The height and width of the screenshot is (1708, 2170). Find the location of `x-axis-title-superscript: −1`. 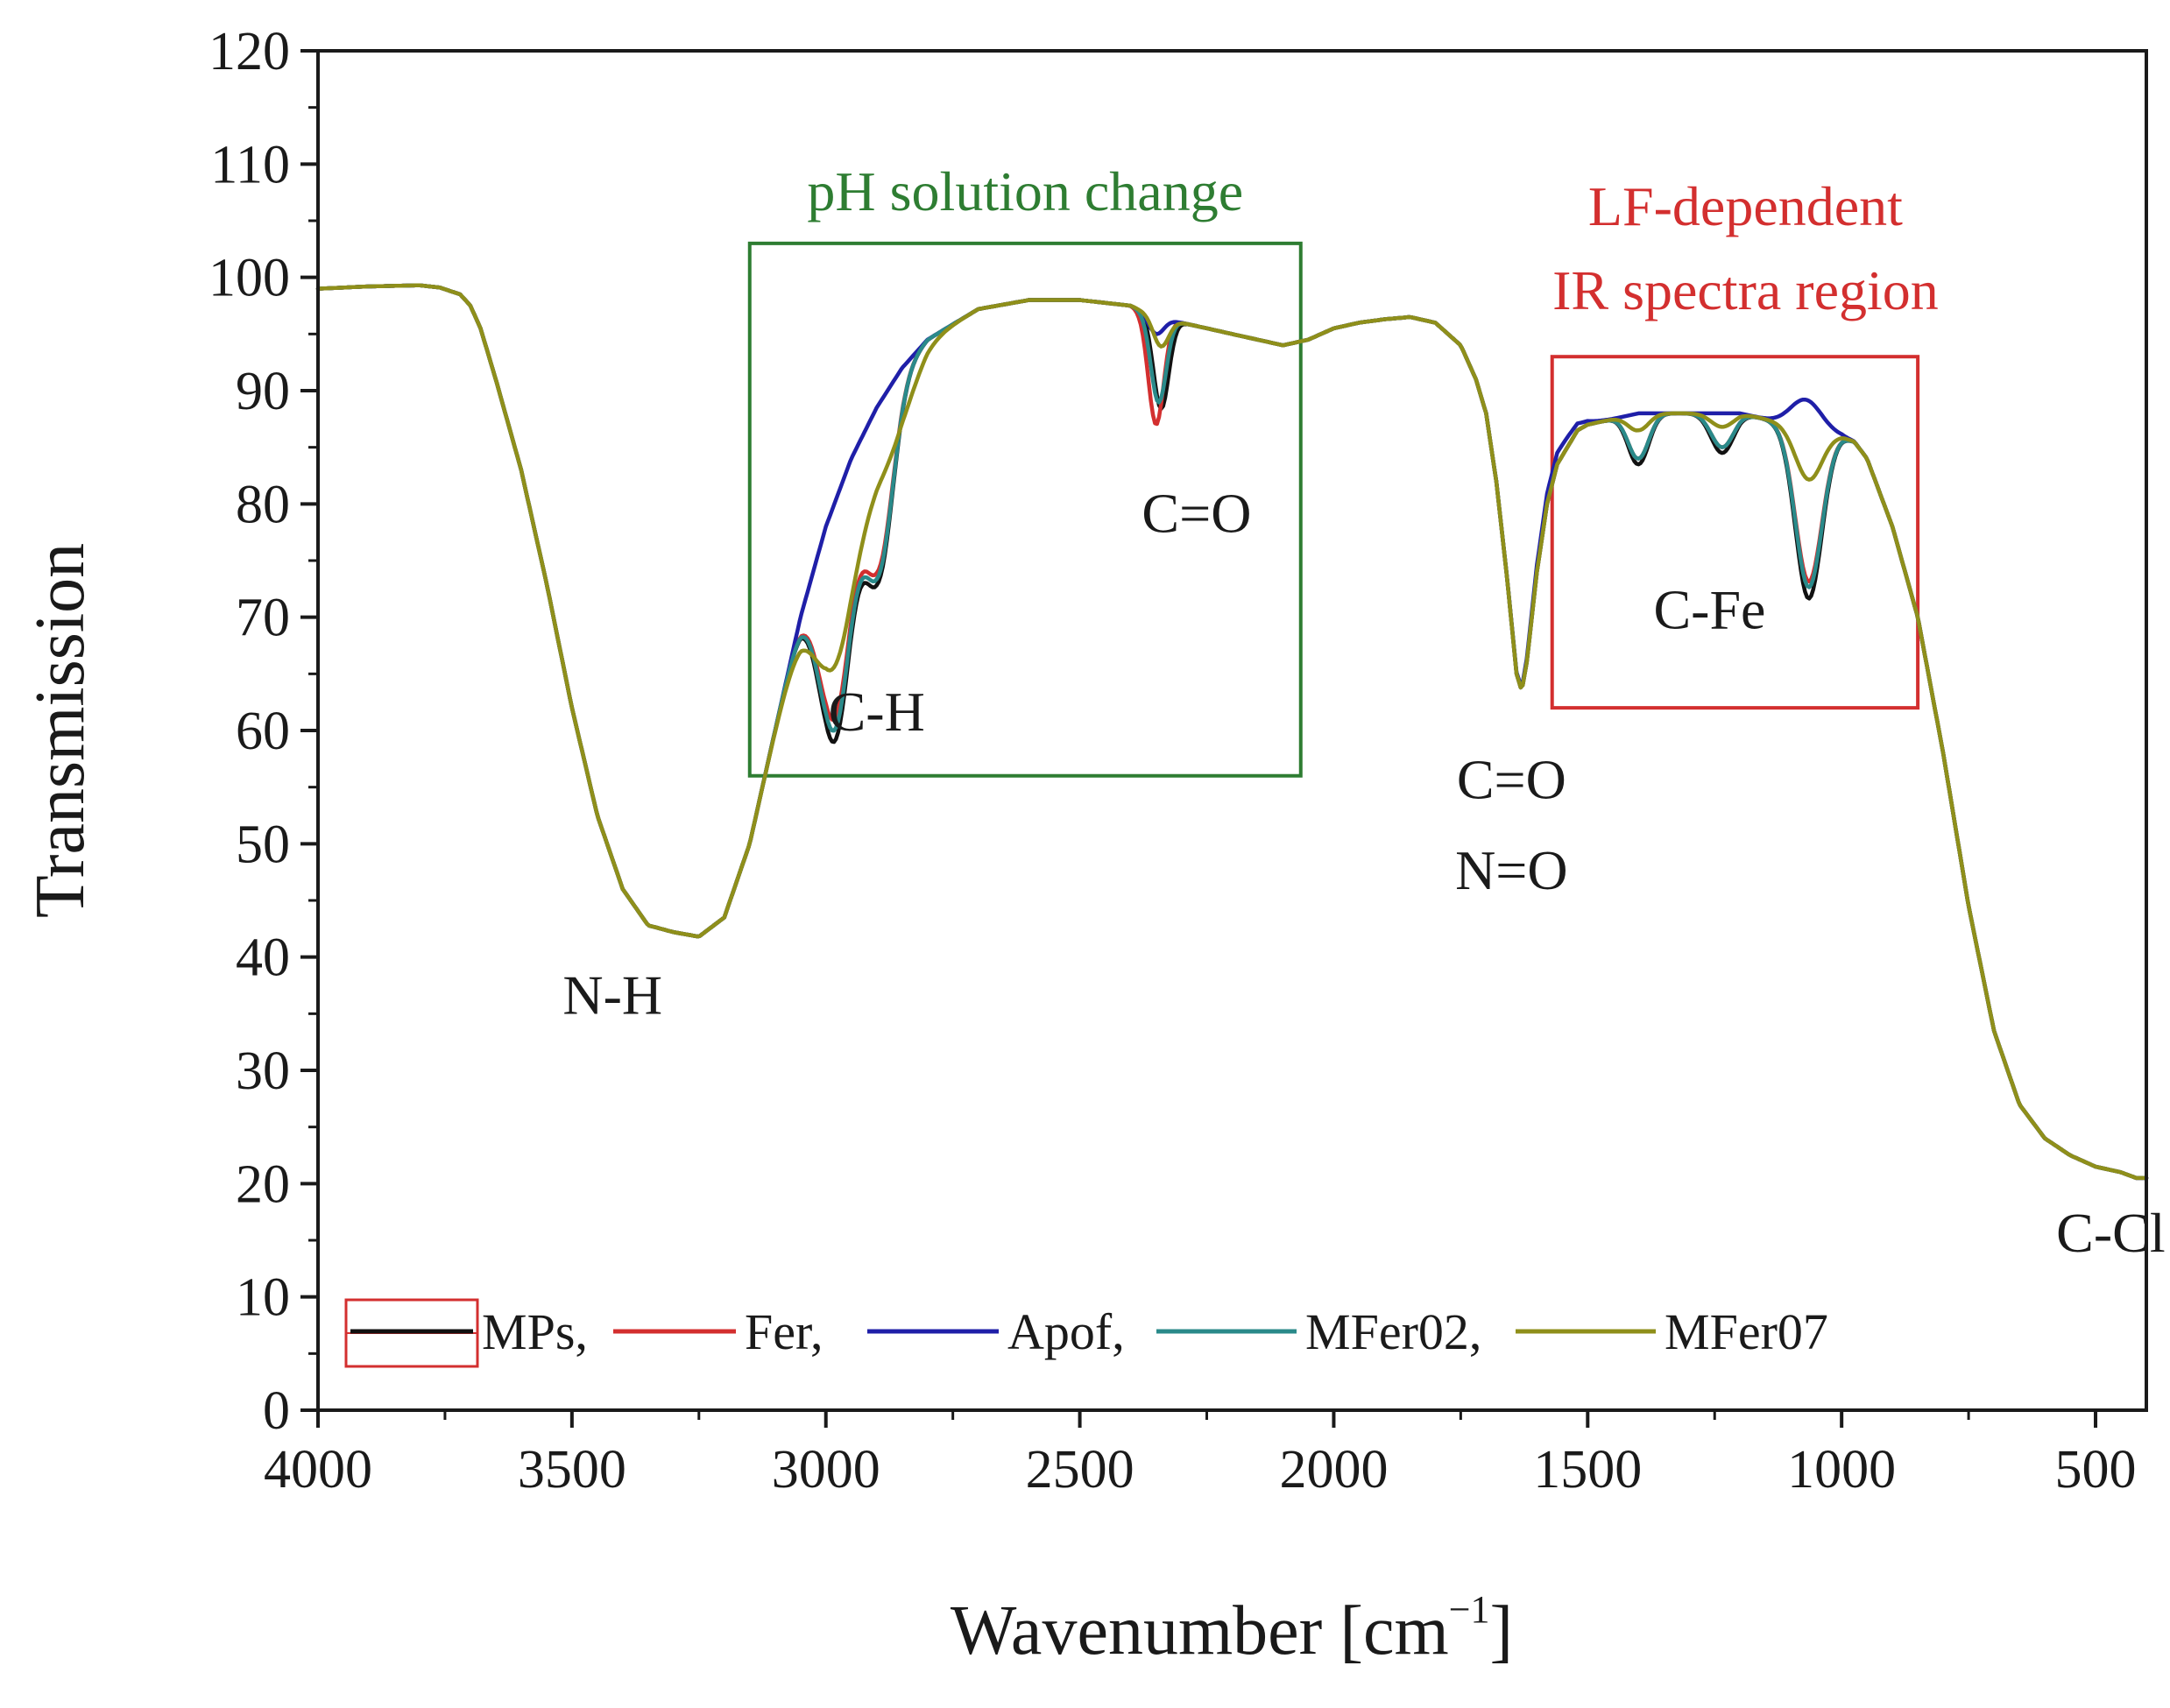

x-axis-title-superscript: −1 is located at coordinates (1469, 1609).